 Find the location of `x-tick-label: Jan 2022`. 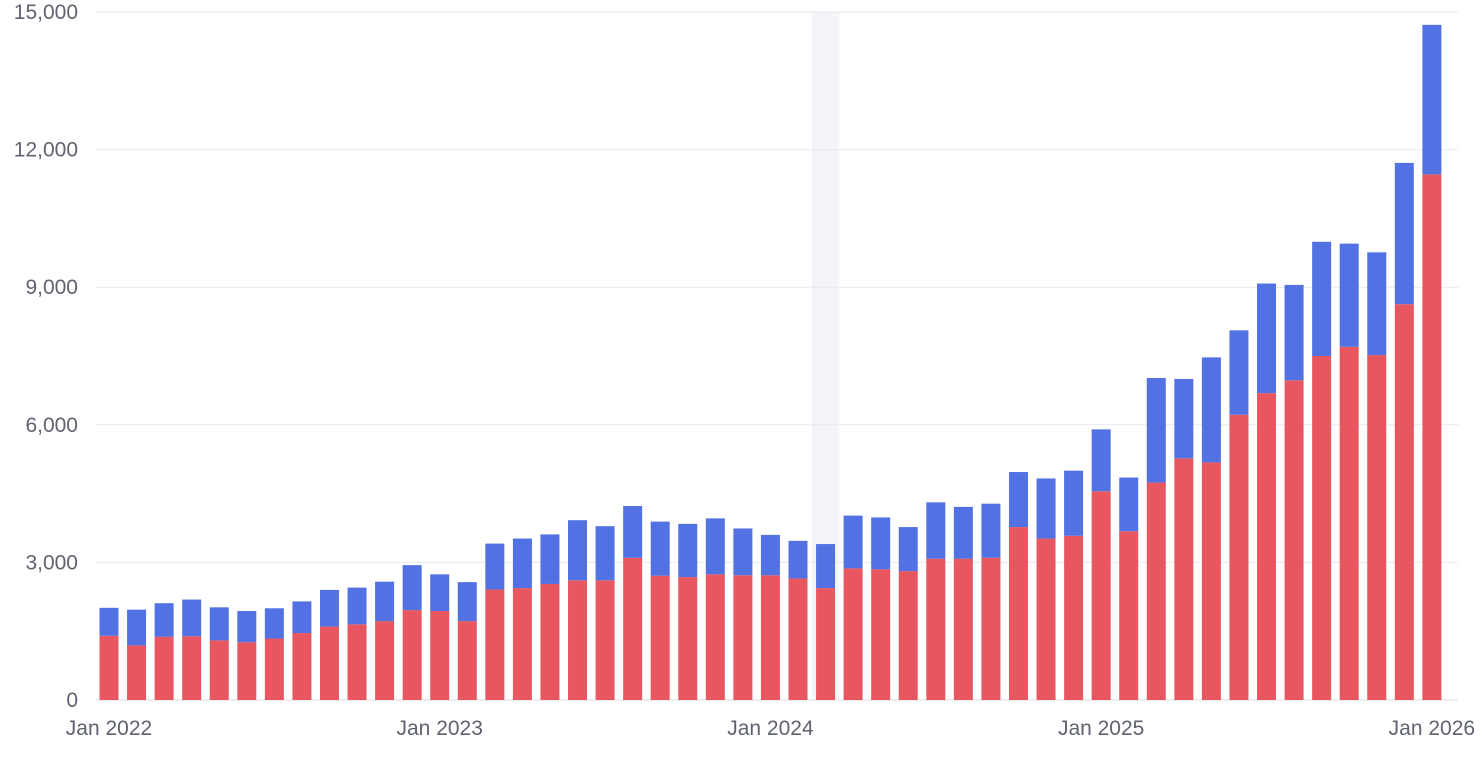

x-tick-label: Jan 2022 is located at coordinates (109, 728).